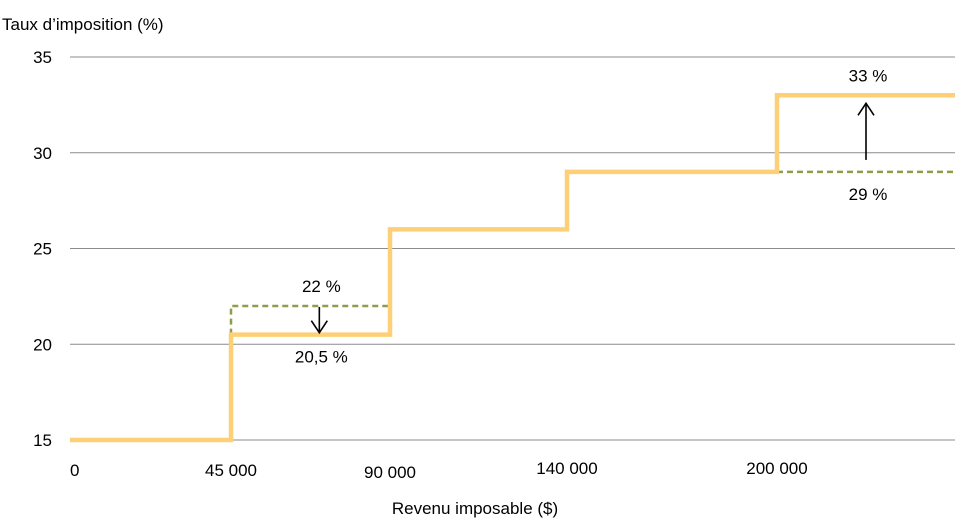  What do you see at coordinates (42, 440) in the screenshot?
I see `y-tick-label: 15` at bounding box center [42, 440].